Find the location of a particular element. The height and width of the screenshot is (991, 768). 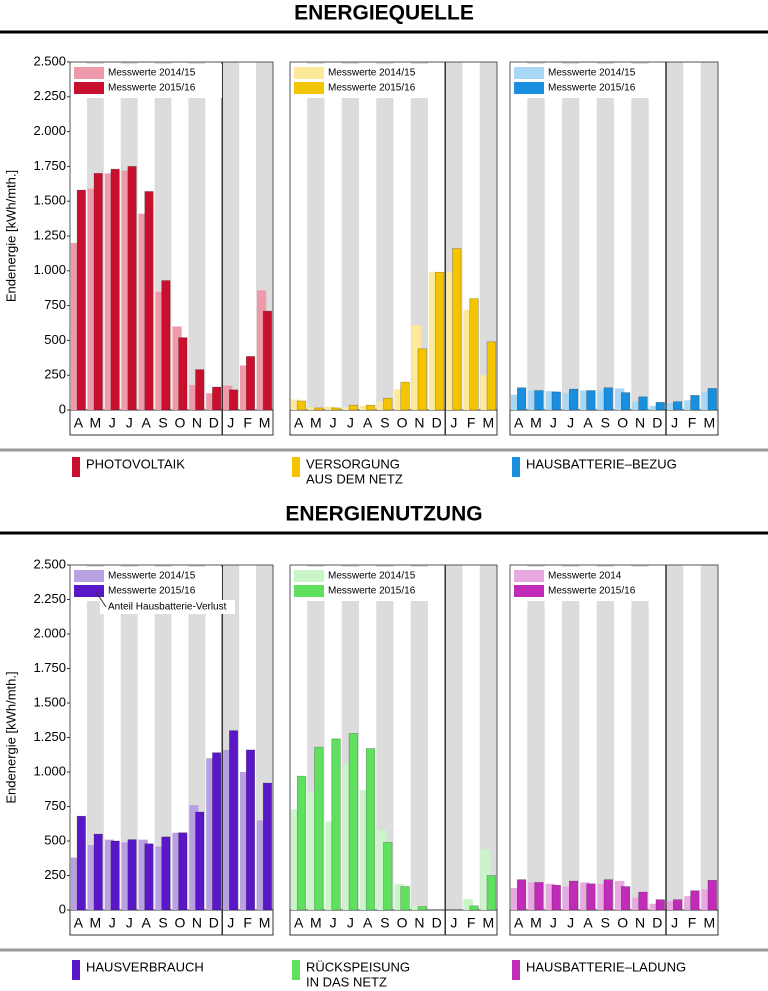

annotation: Anteil Hausbatterie-Verlust is located at coordinates (167, 607).